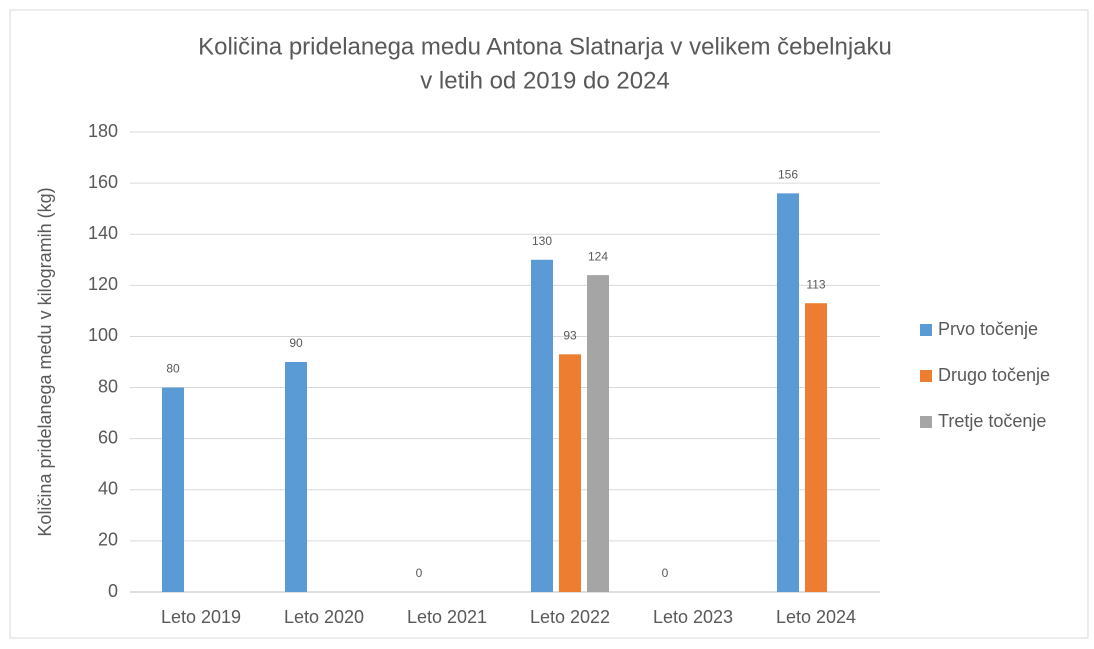 Image resolution: width=1094 pixels, height=649 pixels. I want to click on x-tick-label: Leto 2020, so click(324, 617).